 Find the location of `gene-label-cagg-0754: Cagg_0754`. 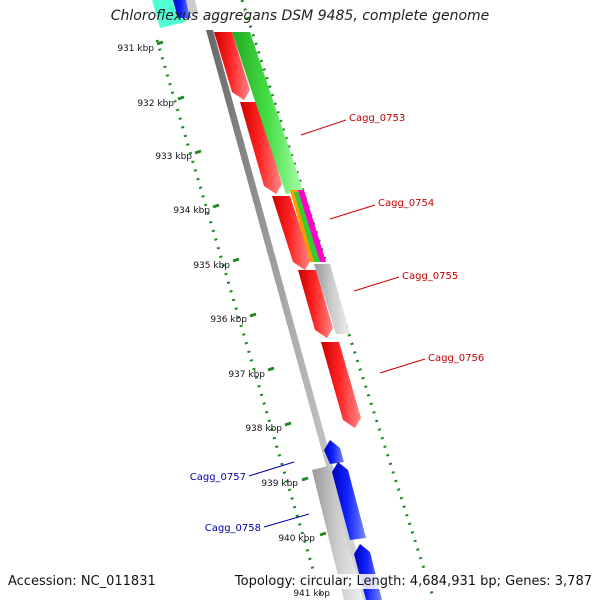

gene-label-cagg-0754: Cagg_0754 is located at coordinates (406, 203).